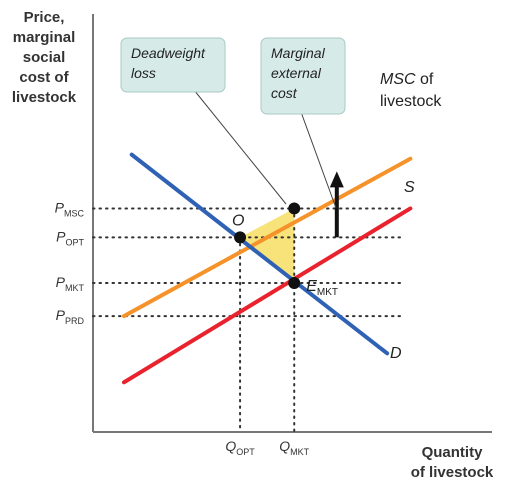 This screenshot has height=488, width=518. Describe the element at coordinates (452, 472) in the screenshot. I see `x-axis-label-line: of livestock` at that location.